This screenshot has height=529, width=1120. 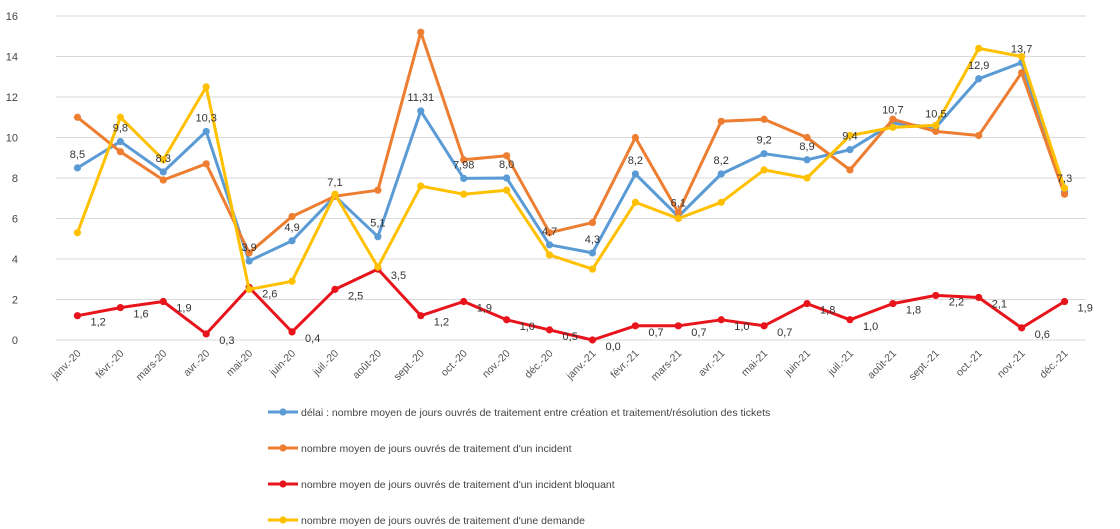 I want to click on data-label: 3,5, so click(x=398, y=276).